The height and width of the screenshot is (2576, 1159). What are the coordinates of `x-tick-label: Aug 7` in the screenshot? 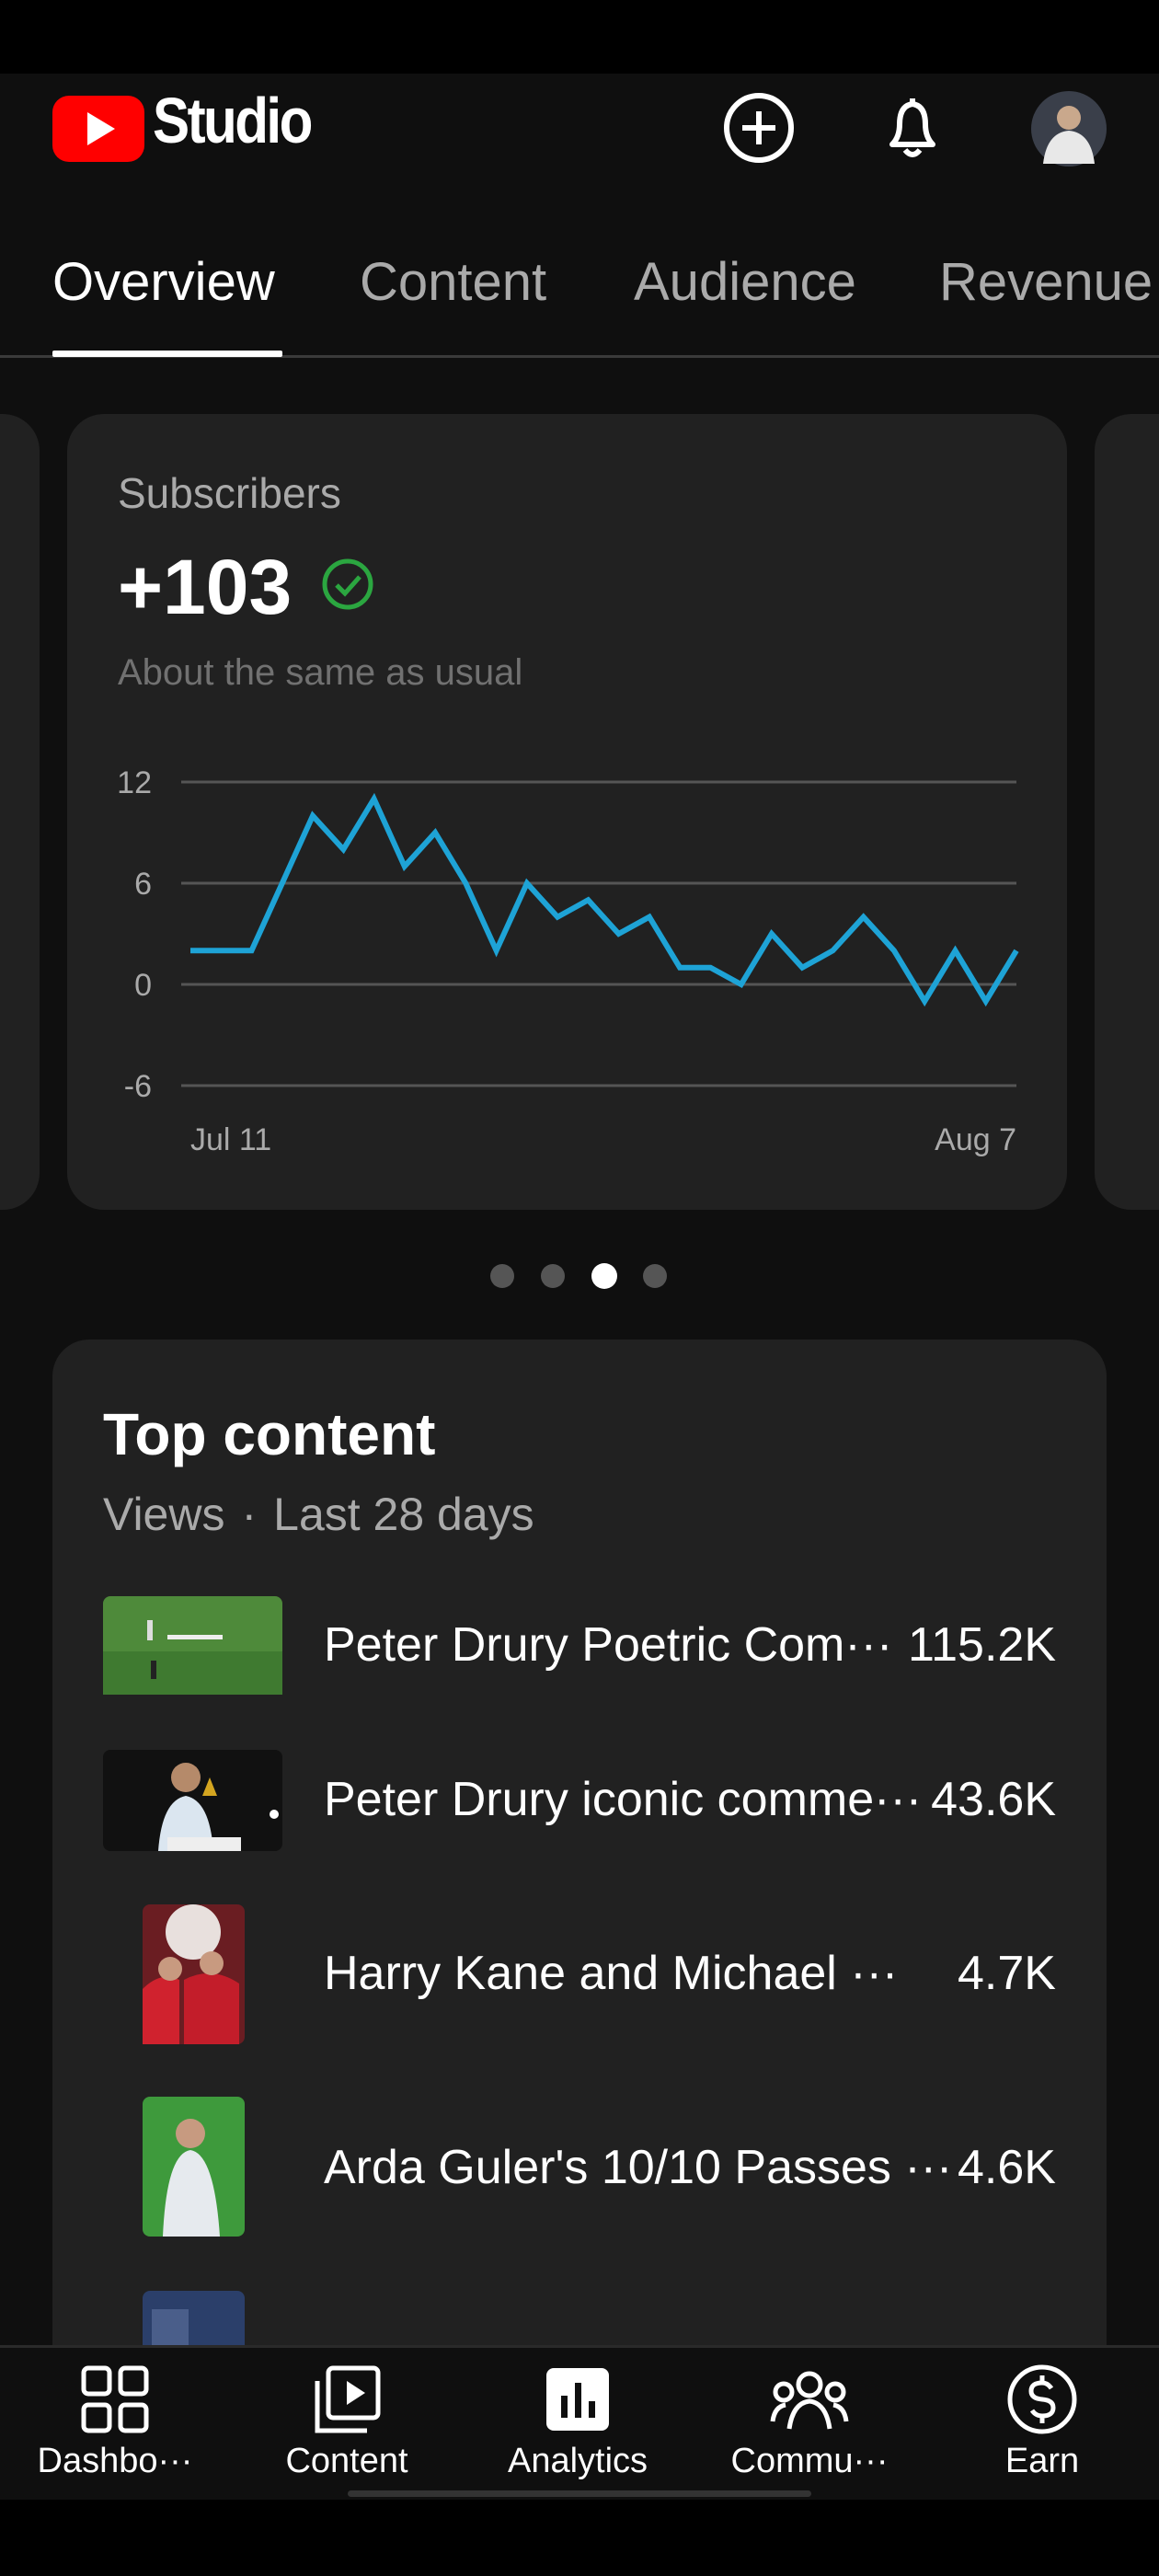 It's located at (975, 1139).